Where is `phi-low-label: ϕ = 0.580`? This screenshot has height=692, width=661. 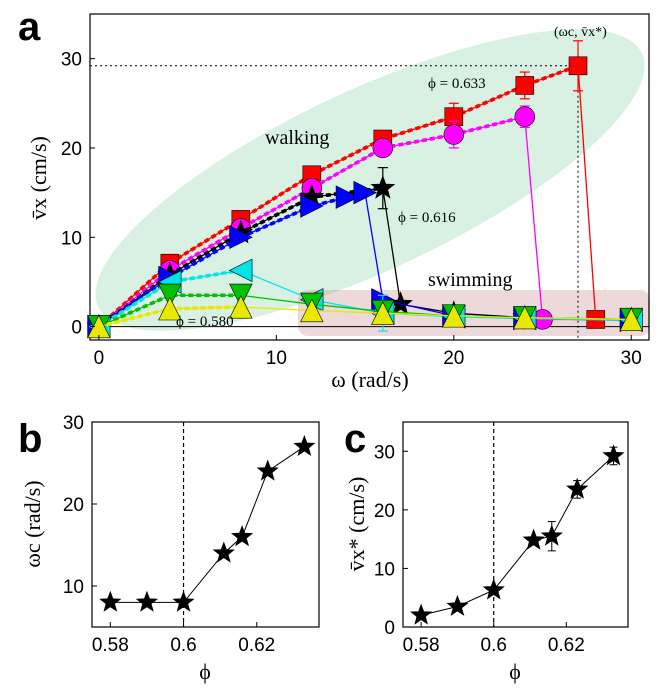
phi-low-label: ϕ = 0.580 is located at coordinates (205, 322).